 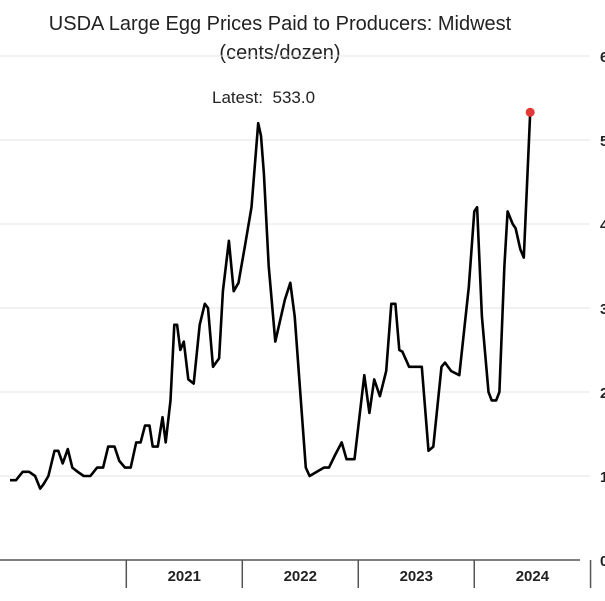 I want to click on latest-annotation: Latest: 533.0, so click(x=263, y=98).